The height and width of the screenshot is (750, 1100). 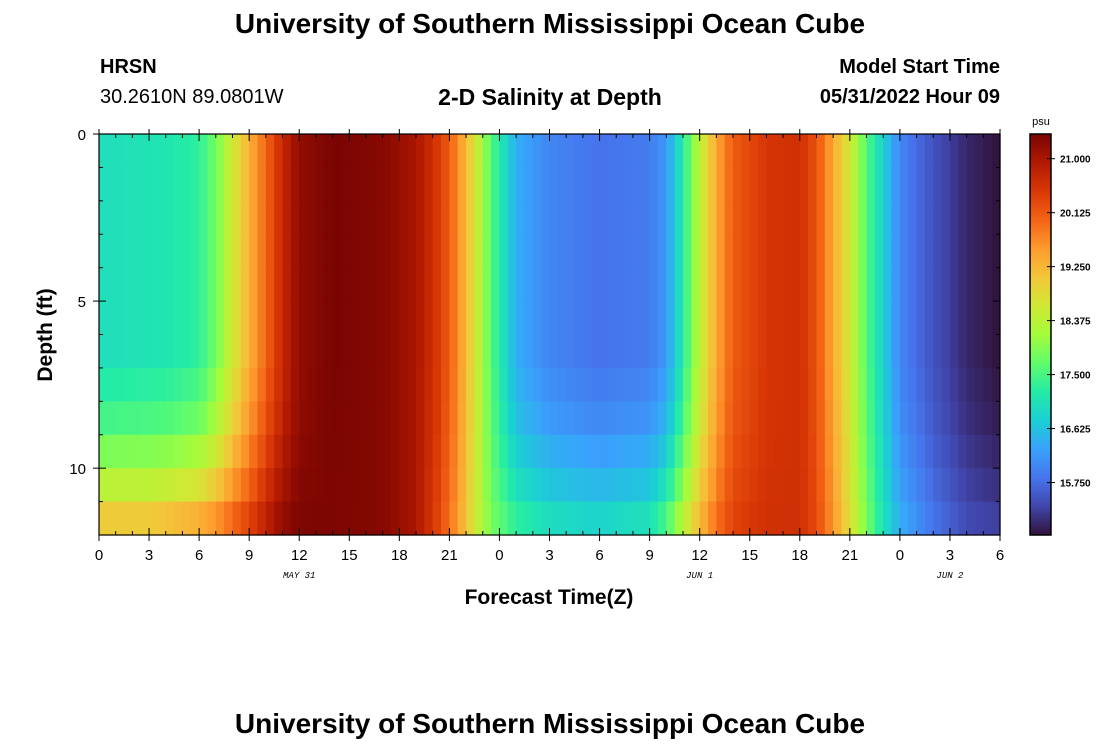 I want to click on x-tick-label: 0, so click(x=99, y=555).